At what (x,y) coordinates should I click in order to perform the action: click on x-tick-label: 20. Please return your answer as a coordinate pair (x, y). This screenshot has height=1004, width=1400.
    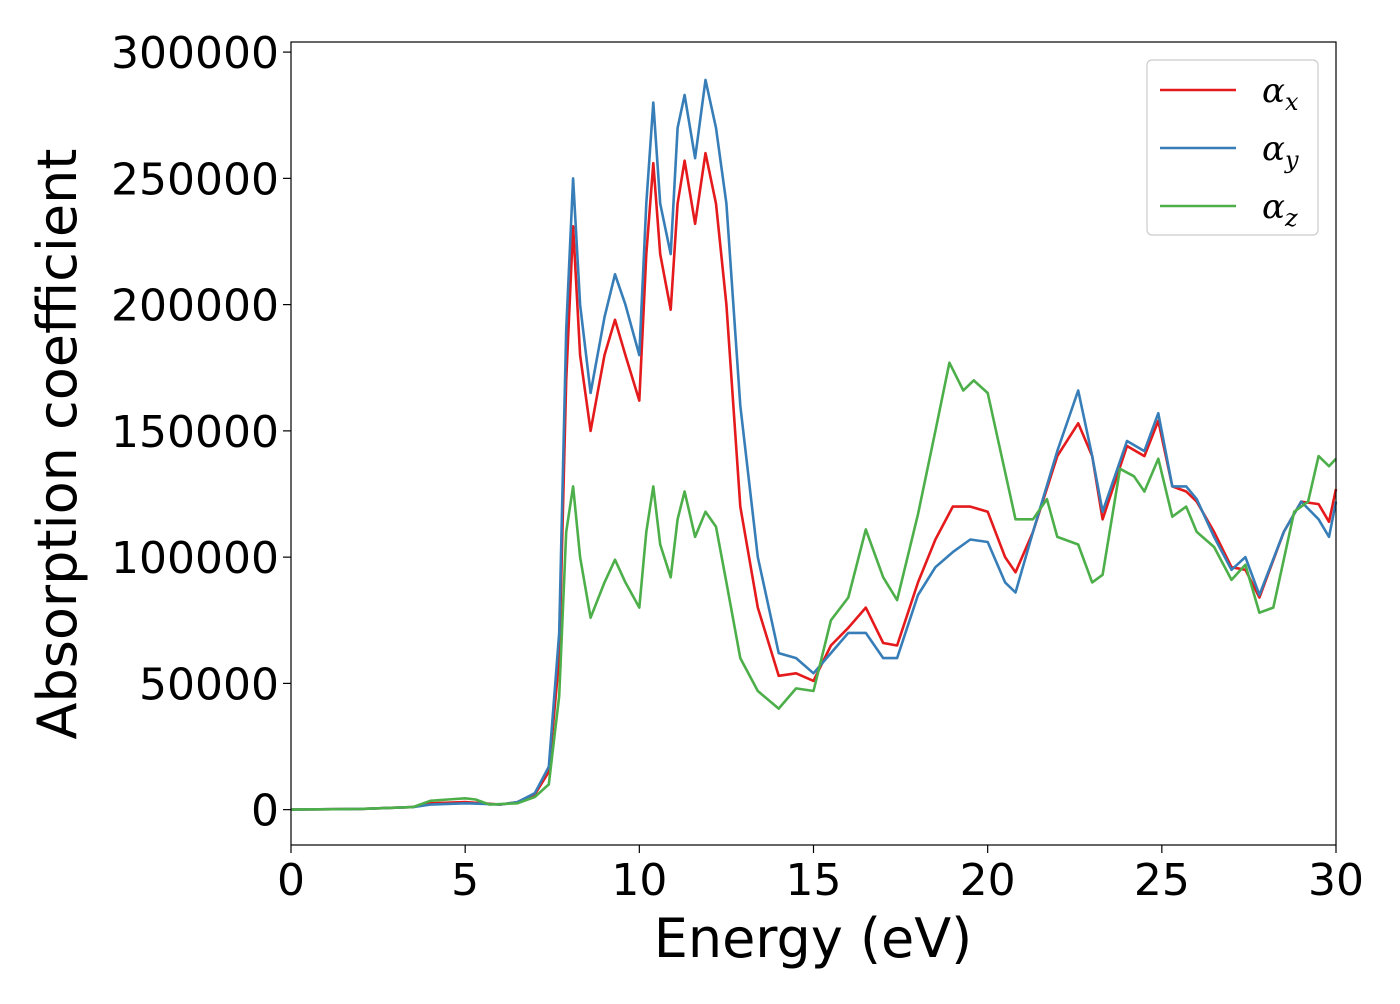
    Looking at the image, I should click on (988, 880).